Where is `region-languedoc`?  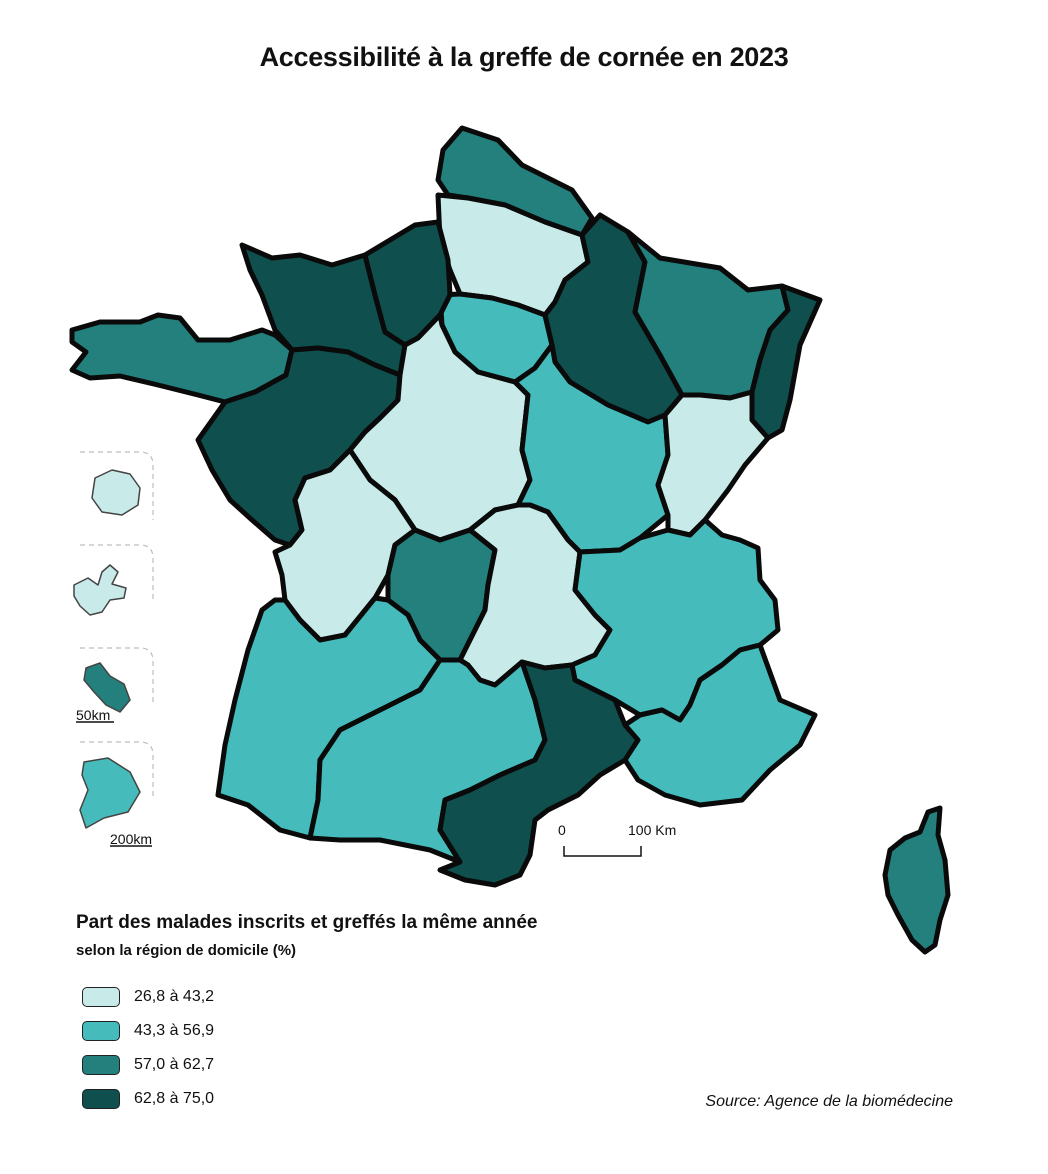
region-languedoc is located at coordinates (539, 773).